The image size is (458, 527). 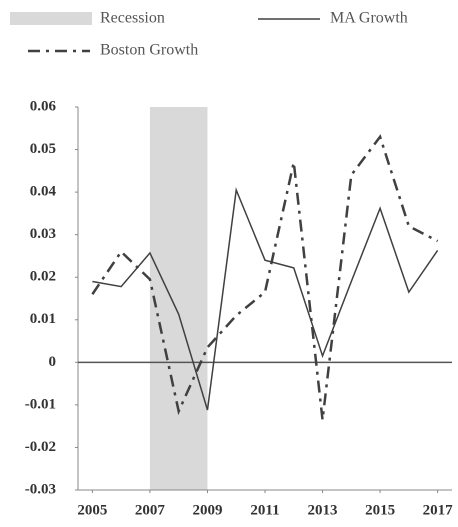 I want to click on legend-label: Recession, so click(x=132, y=18).